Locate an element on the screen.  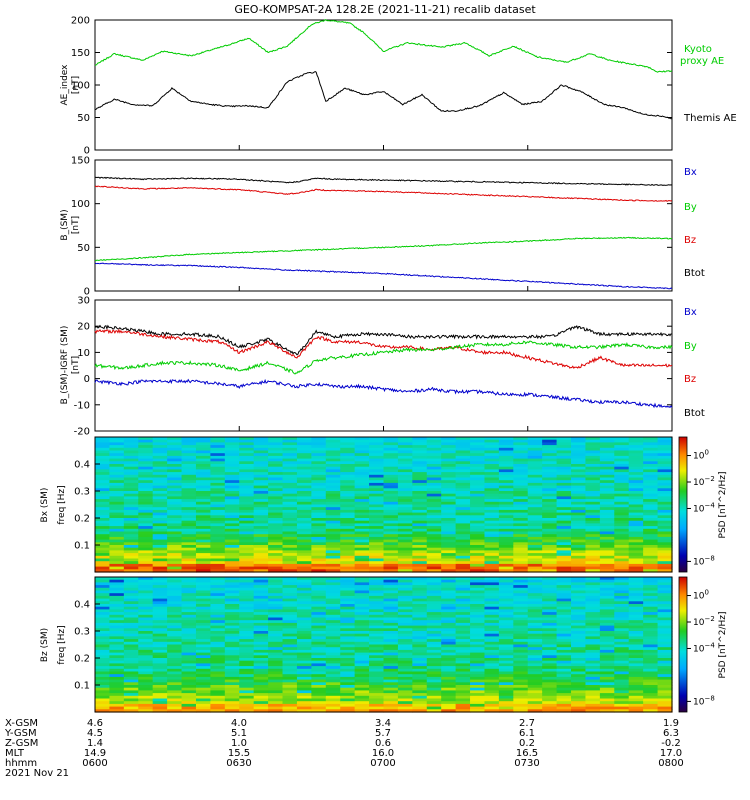
bx-spectrogram-cells is located at coordinates (384, 505).